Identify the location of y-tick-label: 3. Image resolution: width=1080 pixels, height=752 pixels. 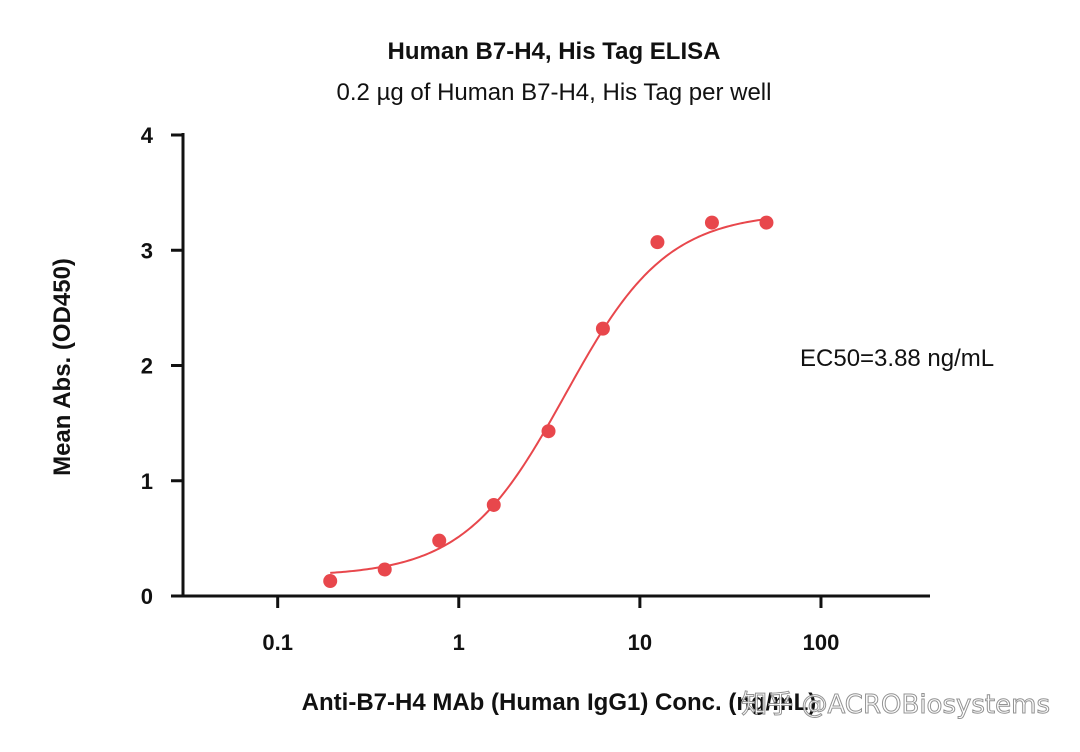
(147, 250).